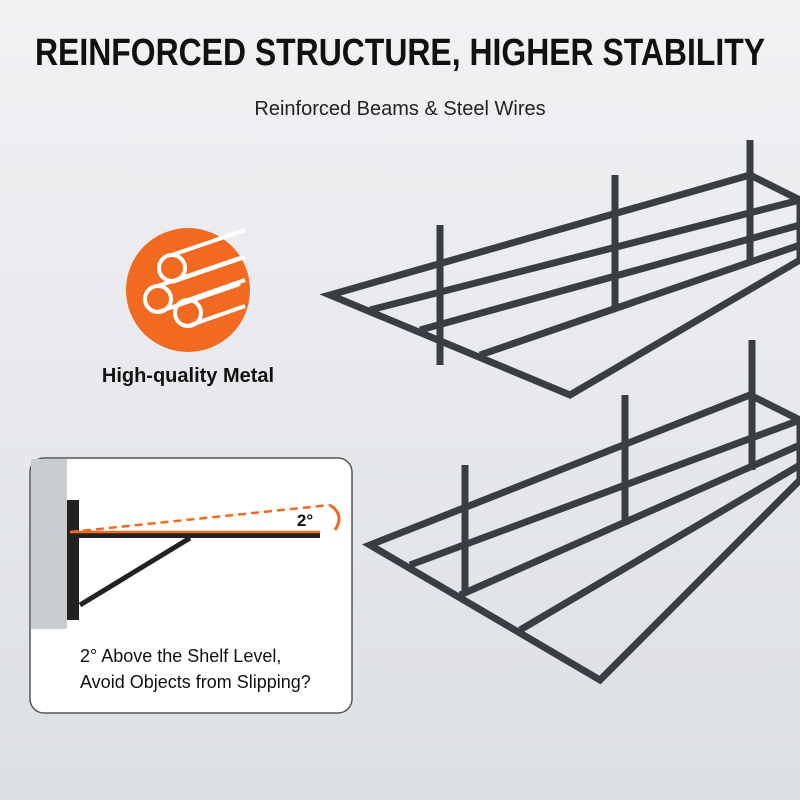  I want to click on caption: 2° Above the Shelf Level,, so click(180, 656).